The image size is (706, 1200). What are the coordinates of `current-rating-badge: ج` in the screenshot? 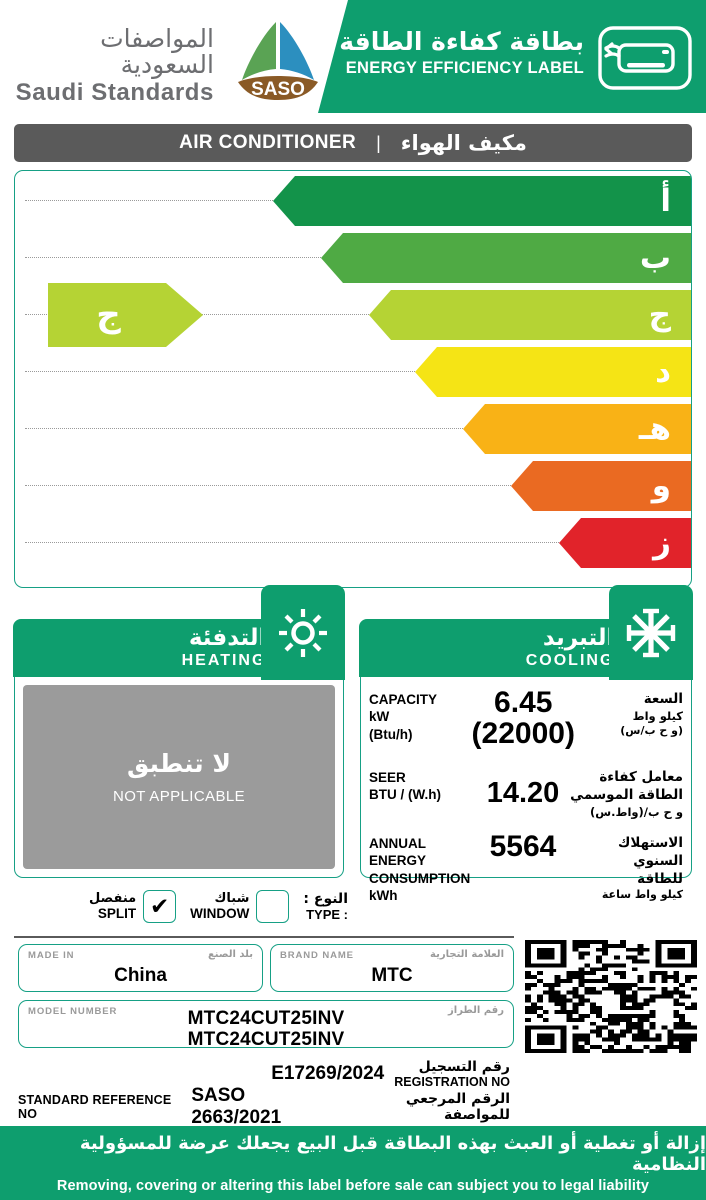 It's located at (125, 315).